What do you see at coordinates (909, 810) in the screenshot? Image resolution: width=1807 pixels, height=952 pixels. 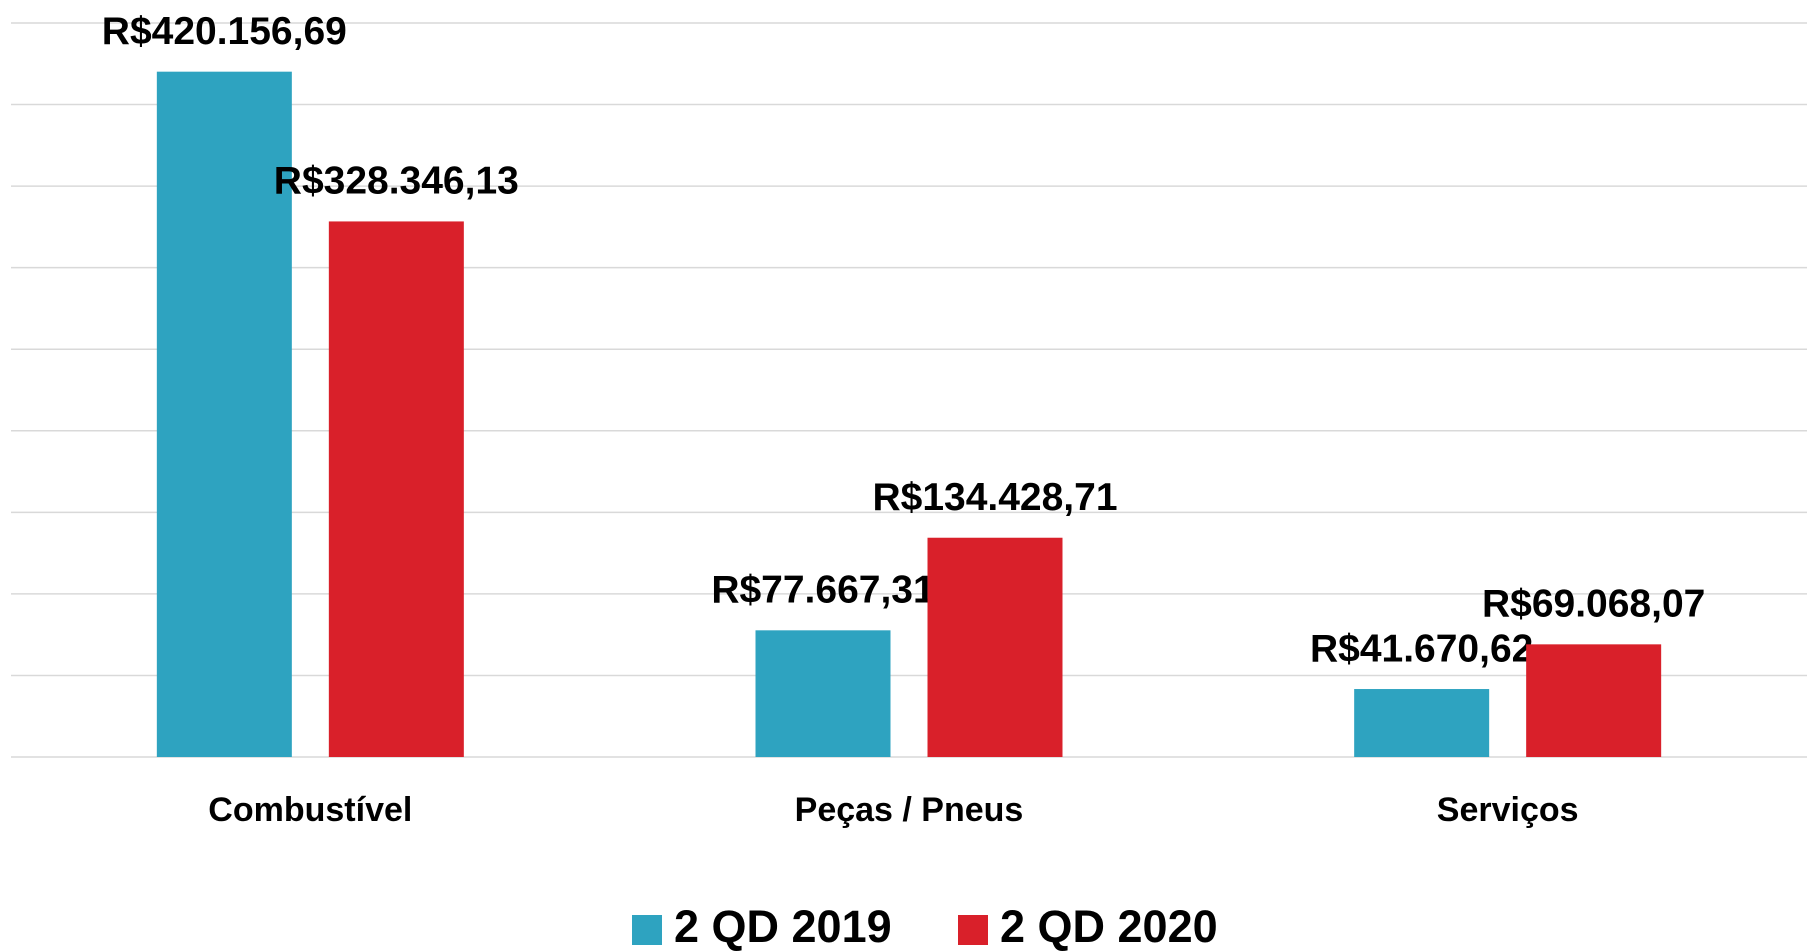 I see `x-tick-label: Peças / Pneus` at bounding box center [909, 810].